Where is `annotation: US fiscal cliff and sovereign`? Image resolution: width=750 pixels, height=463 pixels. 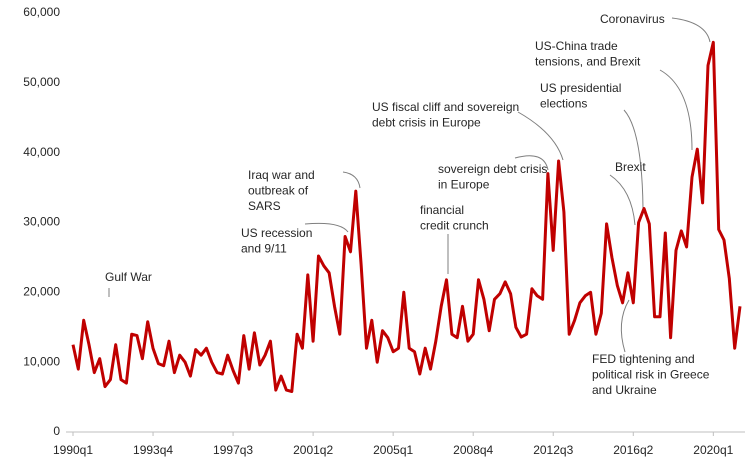
annotation: US fiscal cliff and sovereign is located at coordinates (445, 107).